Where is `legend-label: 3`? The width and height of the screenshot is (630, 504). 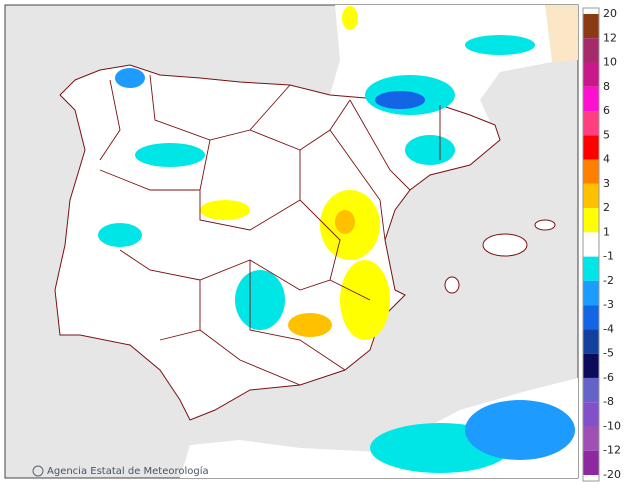
legend-label: 3 is located at coordinates (606, 183).